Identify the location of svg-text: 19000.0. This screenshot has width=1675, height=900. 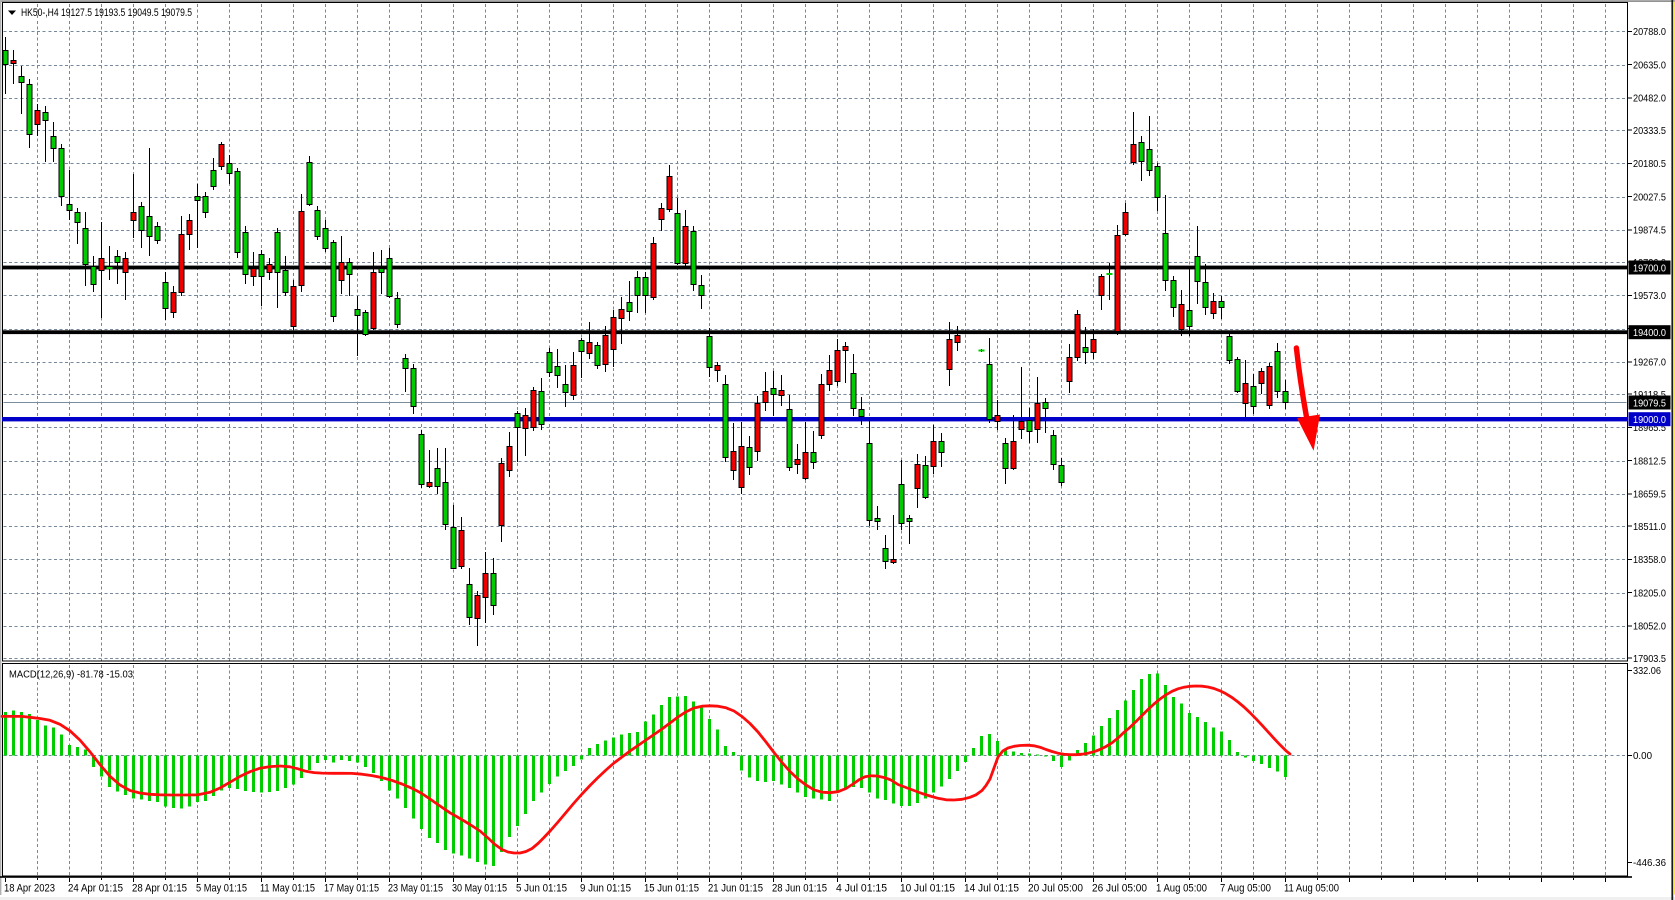
(1649, 420).